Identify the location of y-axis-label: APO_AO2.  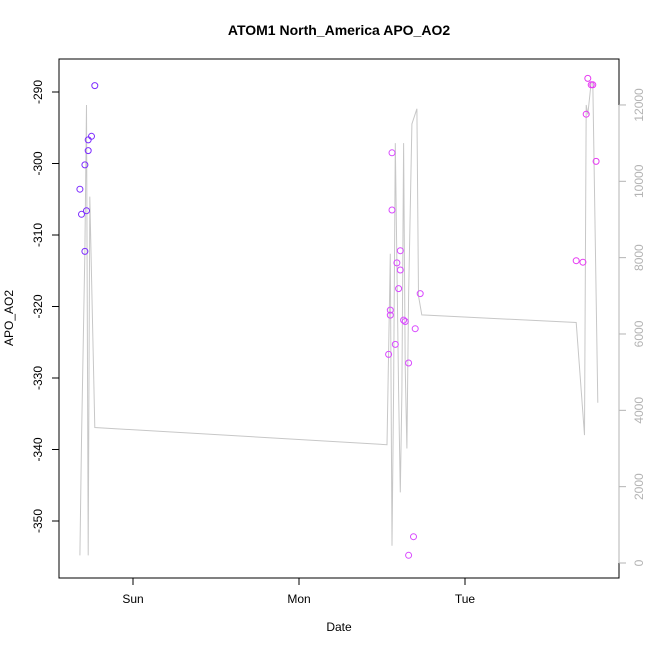
(9, 318).